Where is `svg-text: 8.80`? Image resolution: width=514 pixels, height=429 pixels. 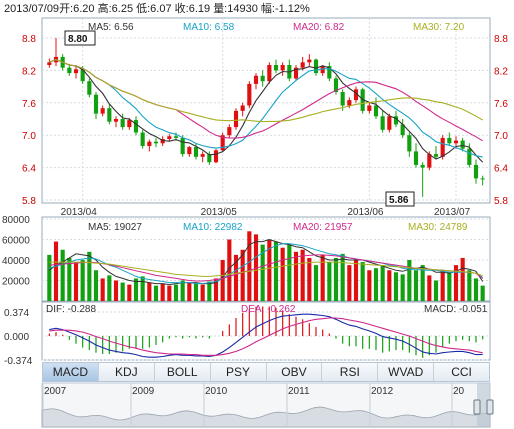 svg-text: 8.80 is located at coordinates (78, 39).